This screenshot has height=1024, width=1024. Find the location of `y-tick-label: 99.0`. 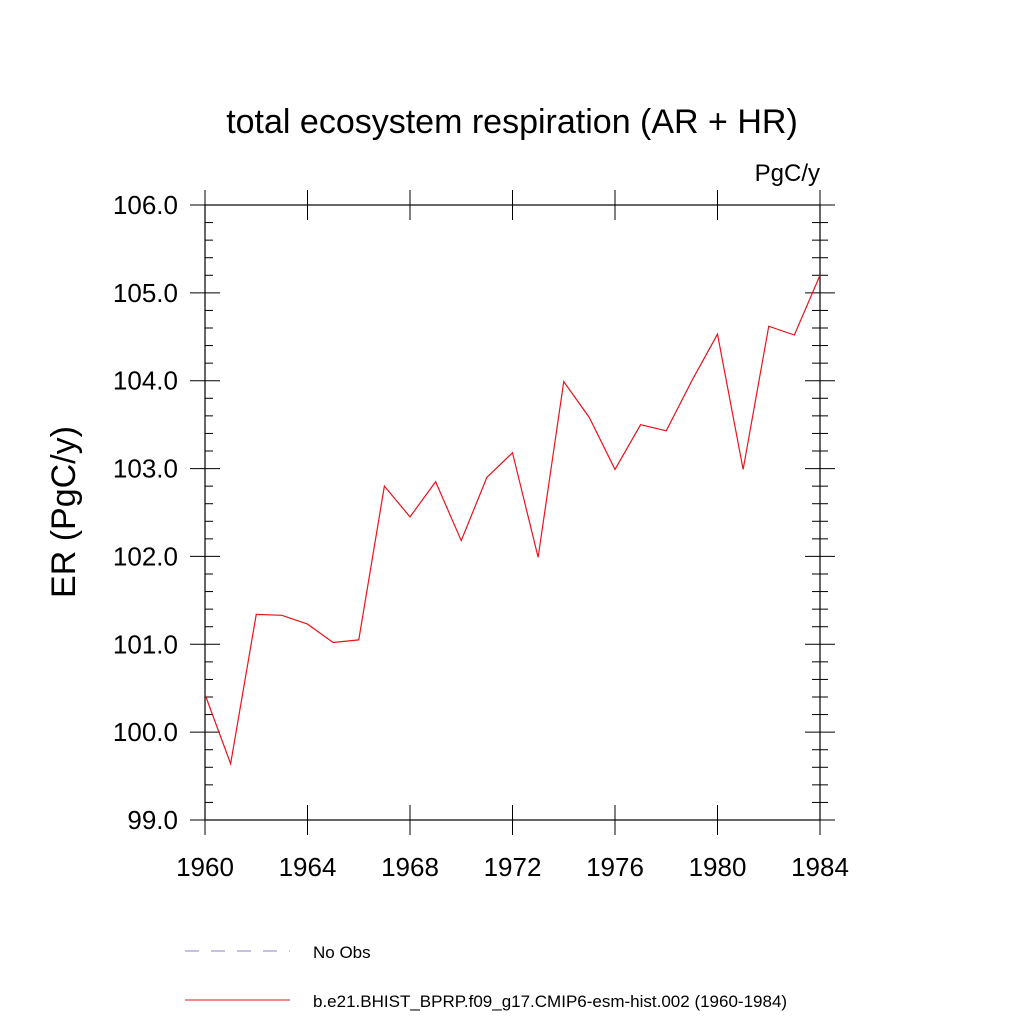

y-tick-label: 99.0 is located at coordinates (152, 820).